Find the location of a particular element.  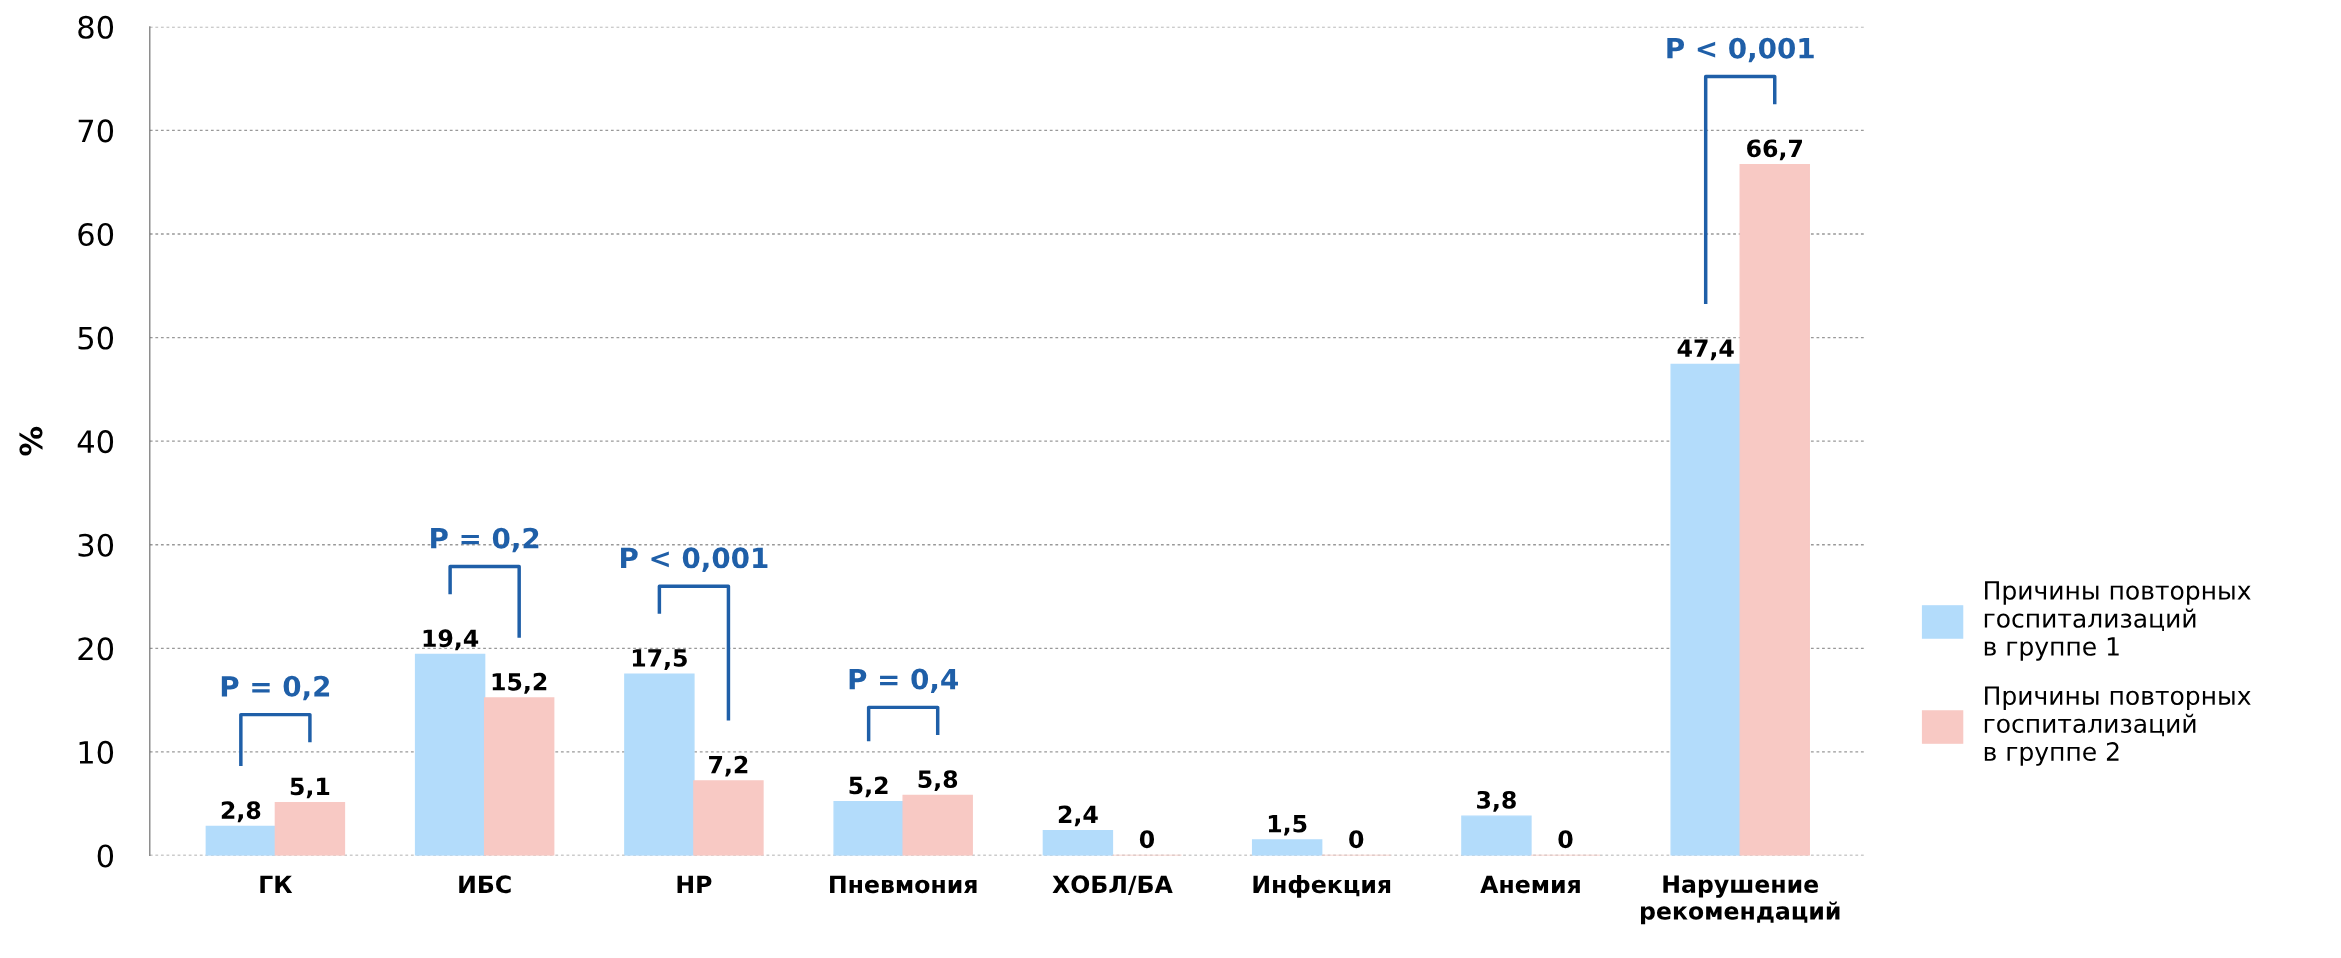

x-tick-label: Инфекция is located at coordinates (1322, 886).